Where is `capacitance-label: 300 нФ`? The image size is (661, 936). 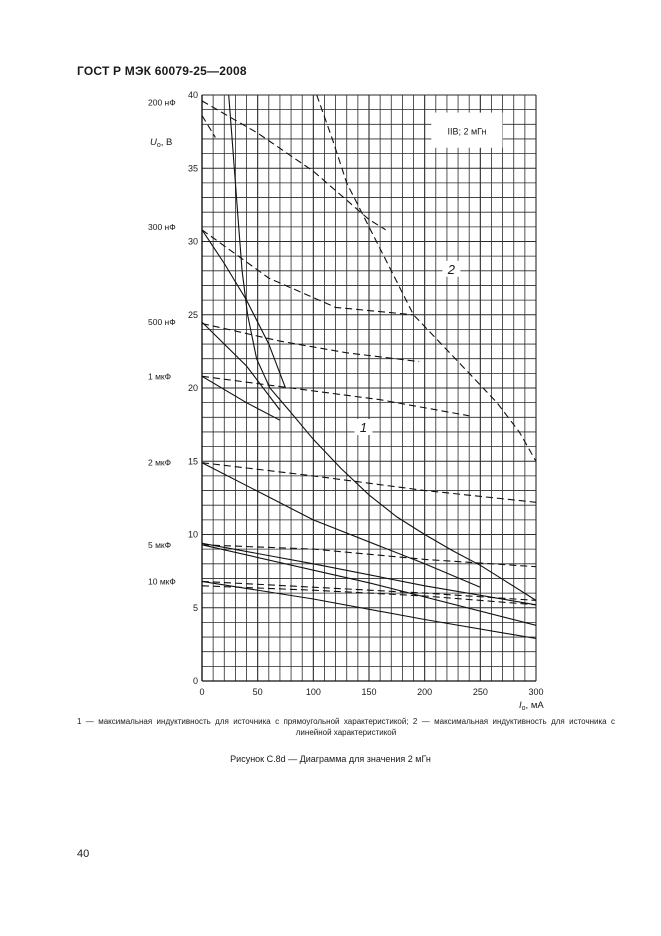
capacitance-label: 300 нФ is located at coordinates (162, 227).